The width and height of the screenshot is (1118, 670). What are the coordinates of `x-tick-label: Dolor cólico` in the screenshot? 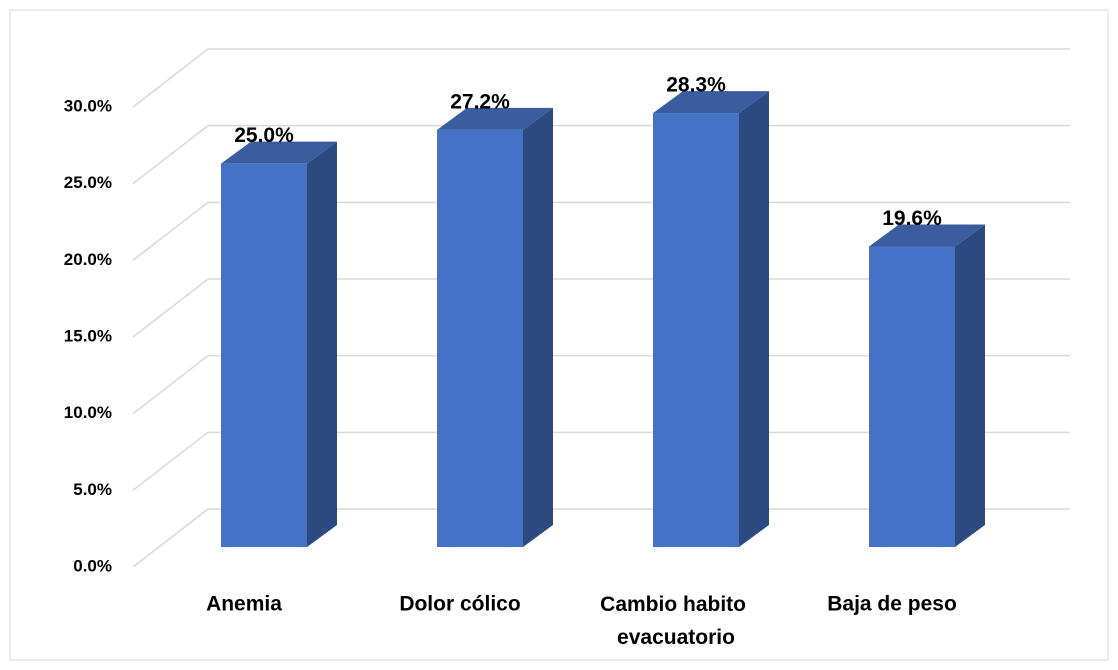 It's located at (459, 604).